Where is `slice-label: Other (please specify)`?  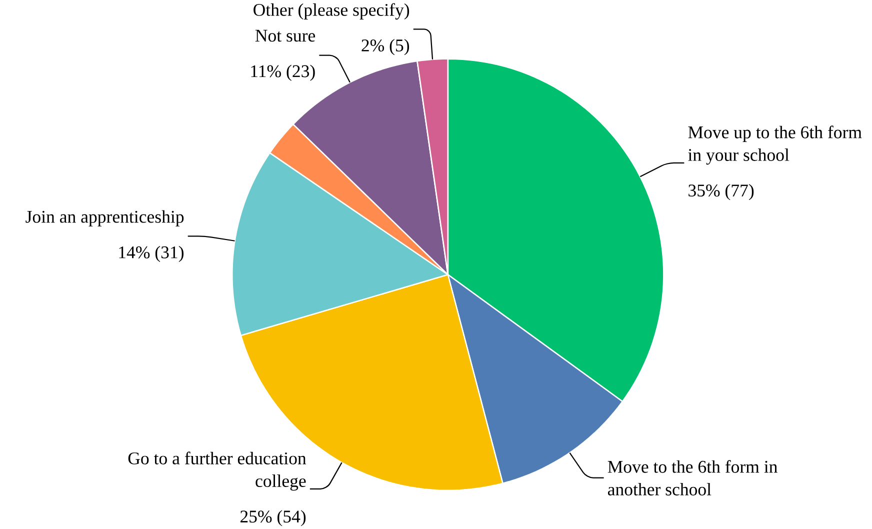
slice-label: Other (please specify) is located at coordinates (332, 11).